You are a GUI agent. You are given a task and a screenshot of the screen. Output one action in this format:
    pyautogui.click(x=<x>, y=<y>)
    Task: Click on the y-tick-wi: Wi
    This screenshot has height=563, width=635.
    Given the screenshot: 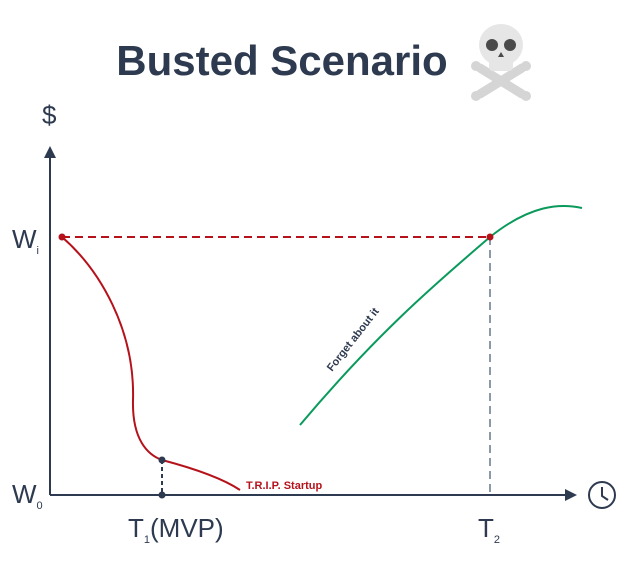 What is the action you would take?
    pyautogui.click(x=25, y=240)
    